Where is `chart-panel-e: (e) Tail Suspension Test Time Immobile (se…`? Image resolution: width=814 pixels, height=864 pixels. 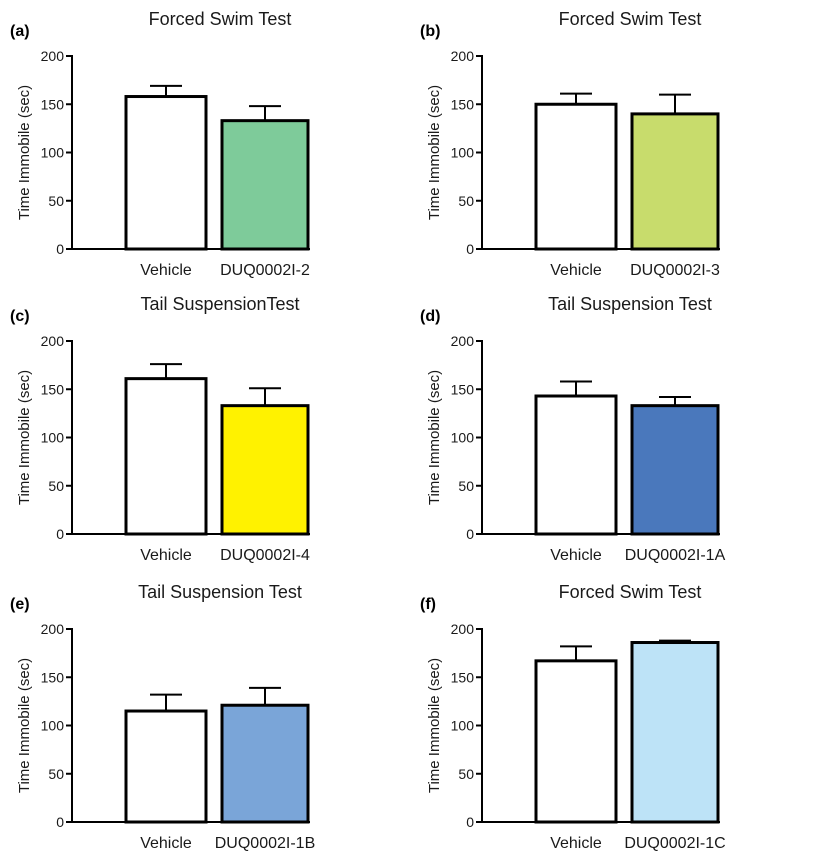
chart-panel-e: (e) Tail Suspension Test Time Immobile (se… is located at coordinates (162, 717).